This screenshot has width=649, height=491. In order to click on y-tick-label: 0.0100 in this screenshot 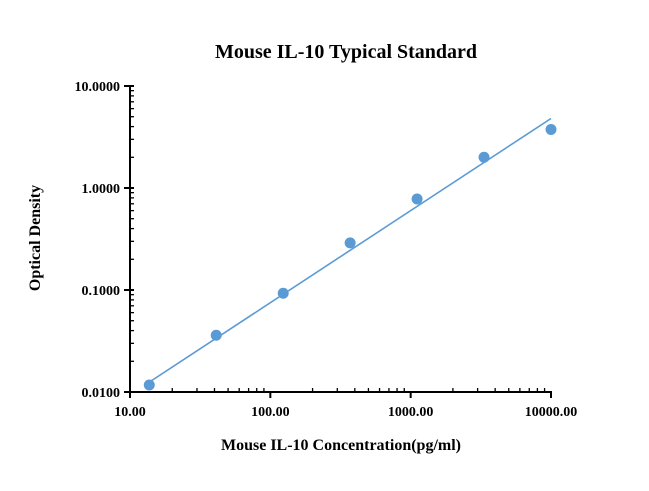, I will do `click(101, 393)`.